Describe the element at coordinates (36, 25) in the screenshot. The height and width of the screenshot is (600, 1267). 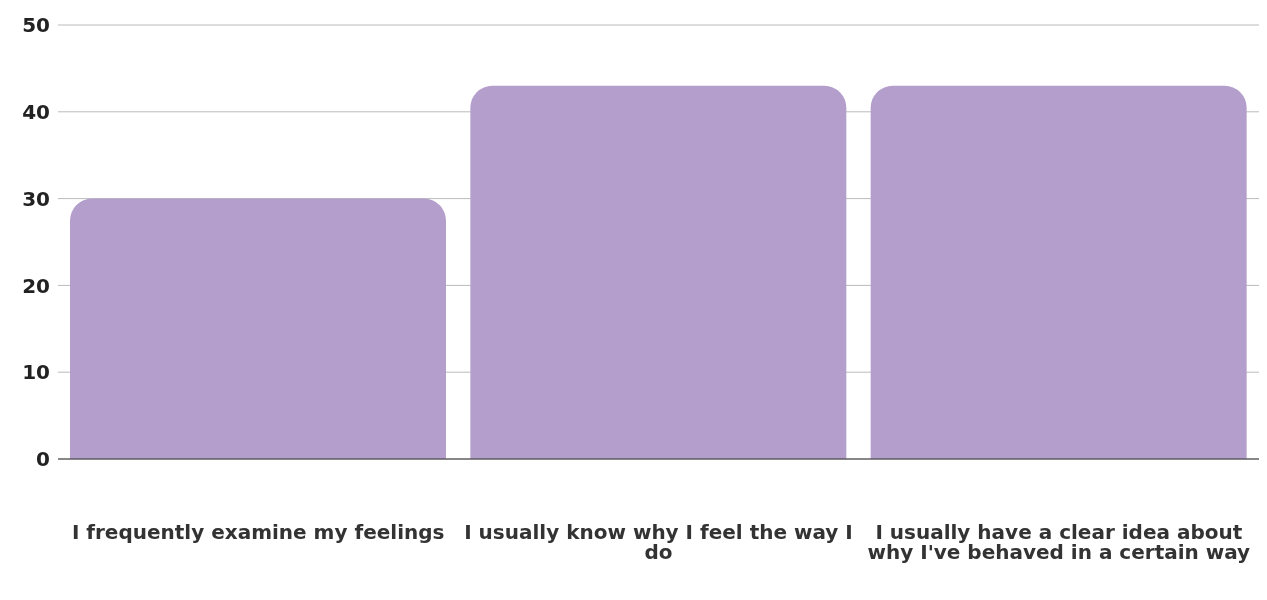
I see `y-tick-label: 50` at that location.